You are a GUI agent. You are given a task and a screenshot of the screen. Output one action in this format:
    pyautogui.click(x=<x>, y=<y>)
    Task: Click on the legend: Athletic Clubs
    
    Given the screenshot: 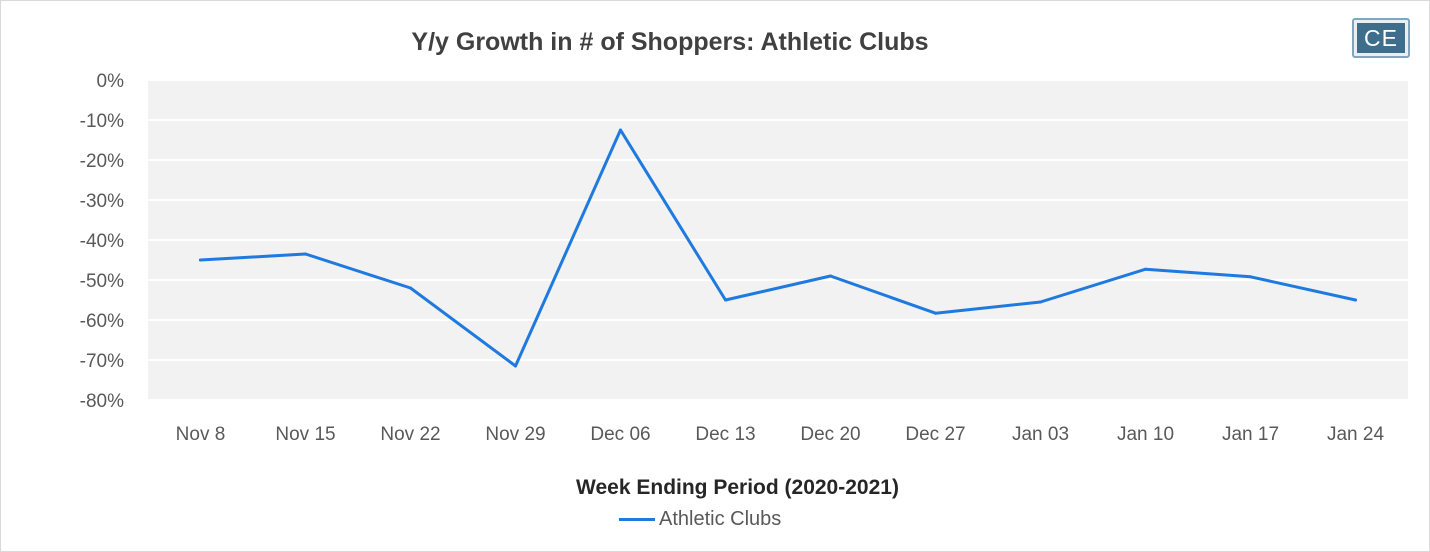 What is the action you would take?
    pyautogui.click(x=700, y=519)
    